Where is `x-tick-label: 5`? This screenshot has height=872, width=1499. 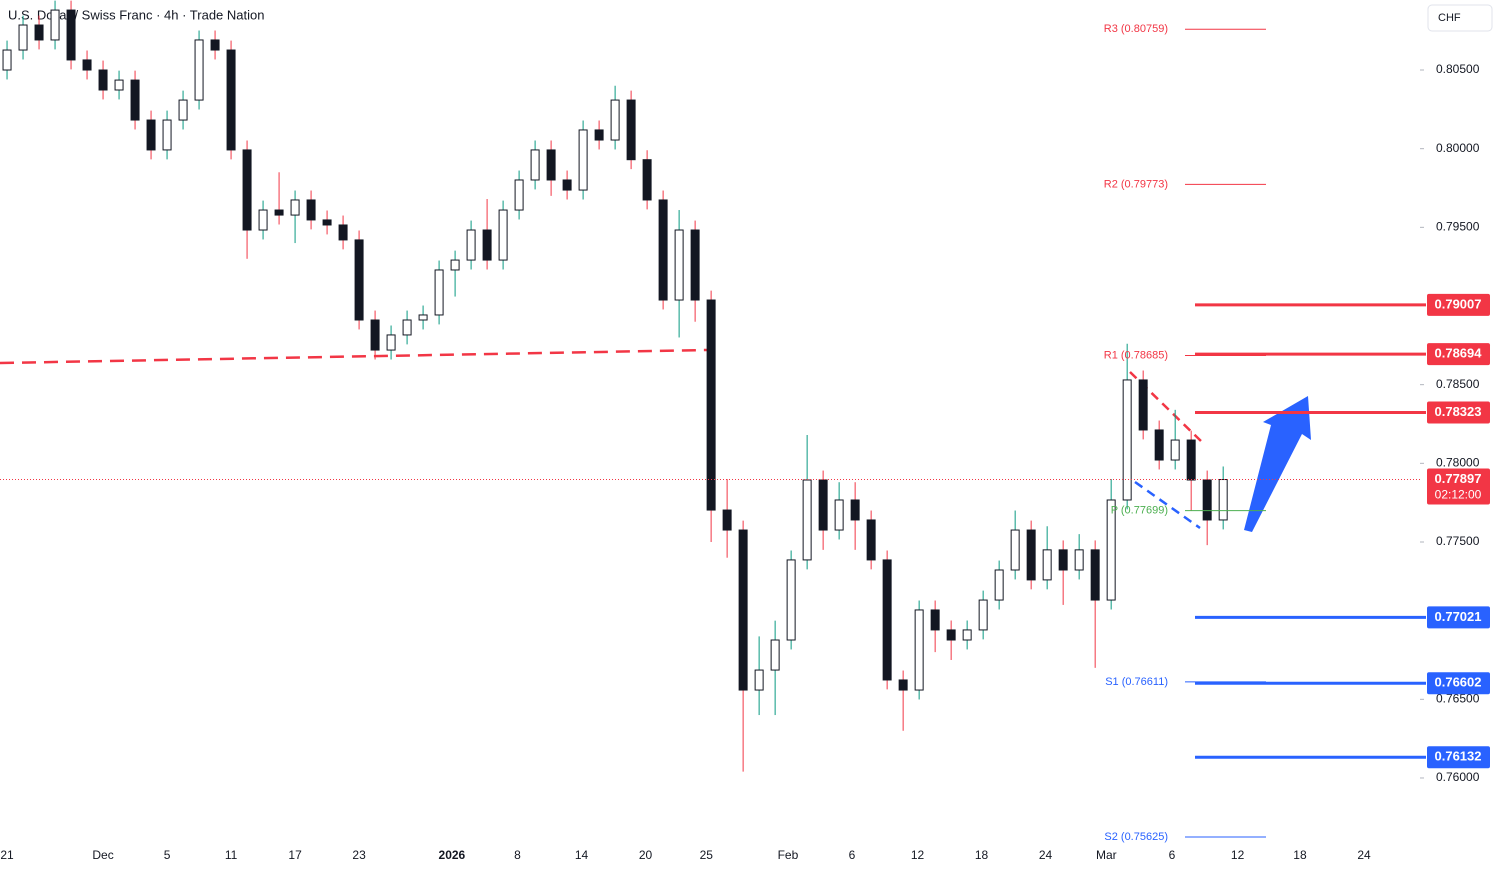
x-tick-label: 5 is located at coordinates (167, 855).